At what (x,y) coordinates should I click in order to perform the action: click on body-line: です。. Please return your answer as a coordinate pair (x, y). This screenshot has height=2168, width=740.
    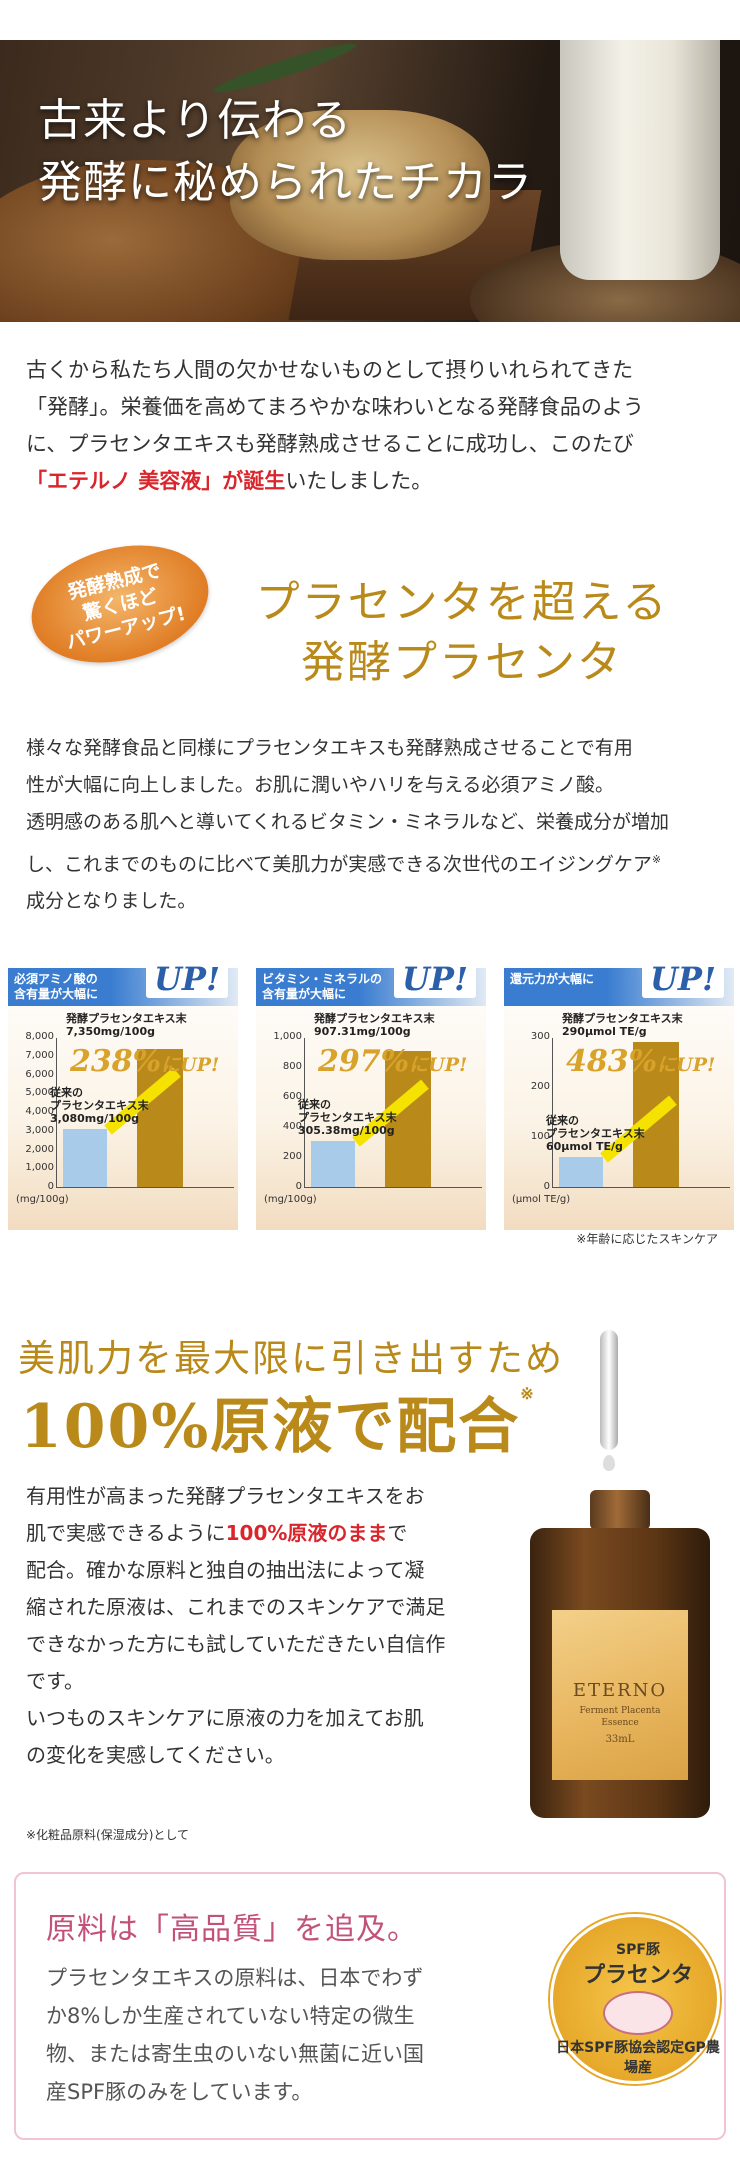
    Looking at the image, I should click on (55, 1681).